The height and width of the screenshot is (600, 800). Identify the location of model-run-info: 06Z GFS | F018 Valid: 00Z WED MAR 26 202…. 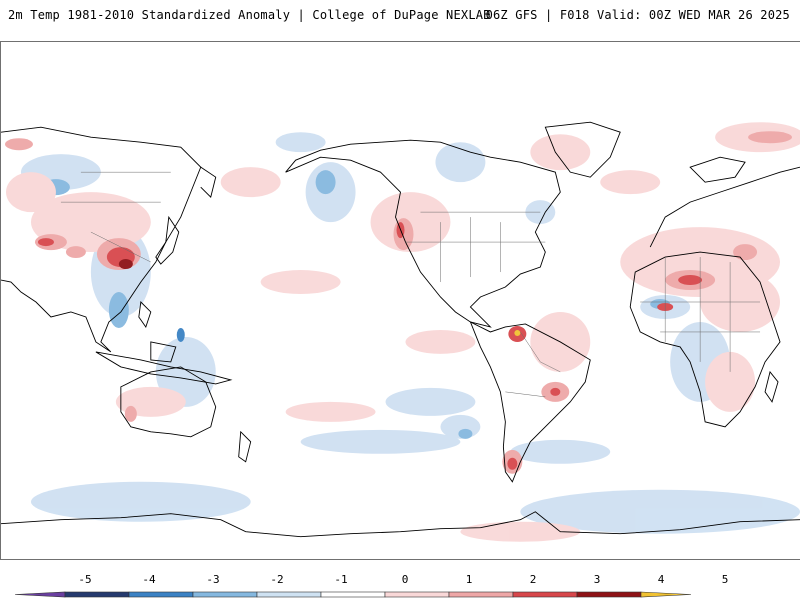
(637, 15).